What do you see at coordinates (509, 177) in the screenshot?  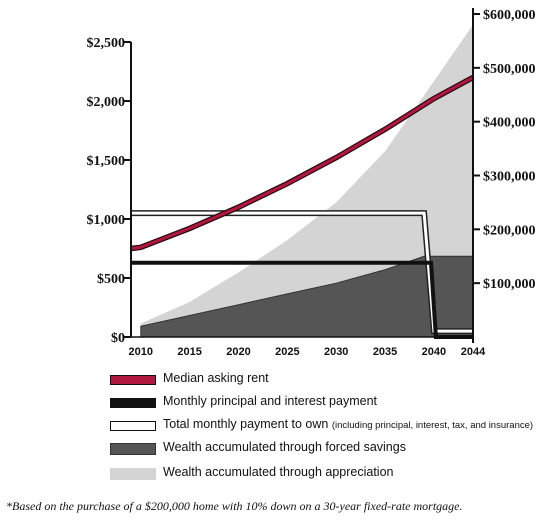 I see `right-tick-label: $300,000` at bounding box center [509, 177].